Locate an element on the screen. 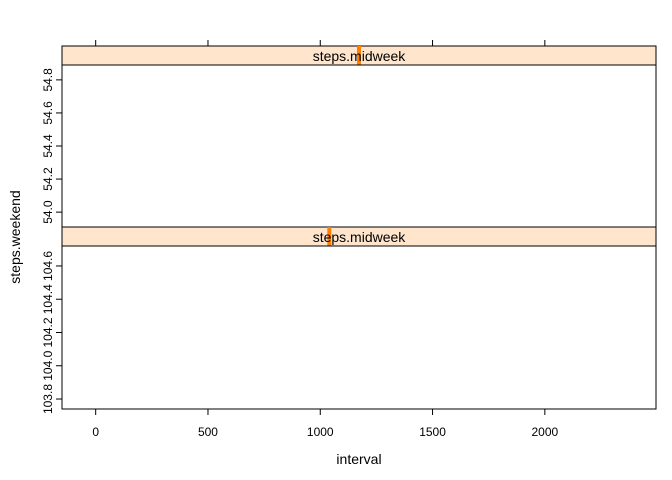 This screenshot has height=480, width=672. top-y-tick-label: 54.6 is located at coordinates (48, 113).